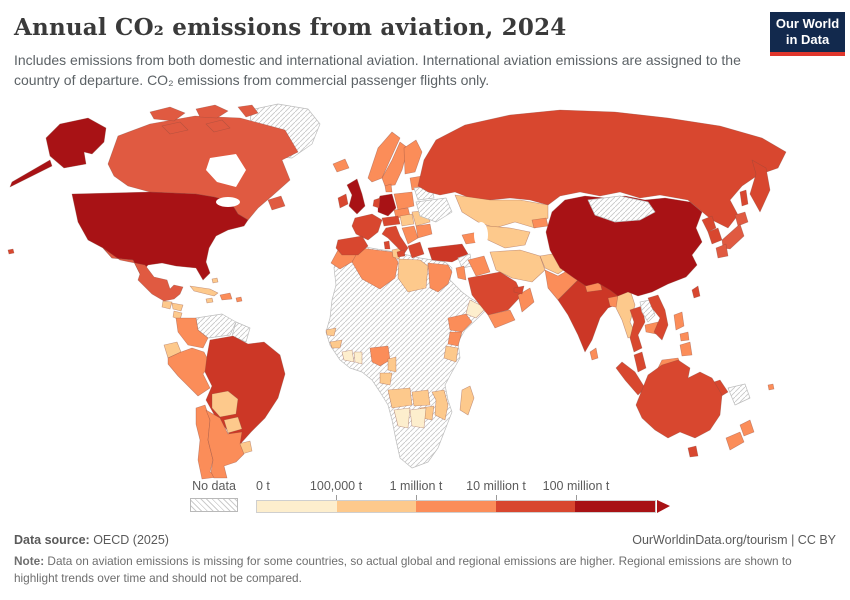 The height and width of the screenshot is (600, 850). I want to click on country-ireland, so click(343, 201).